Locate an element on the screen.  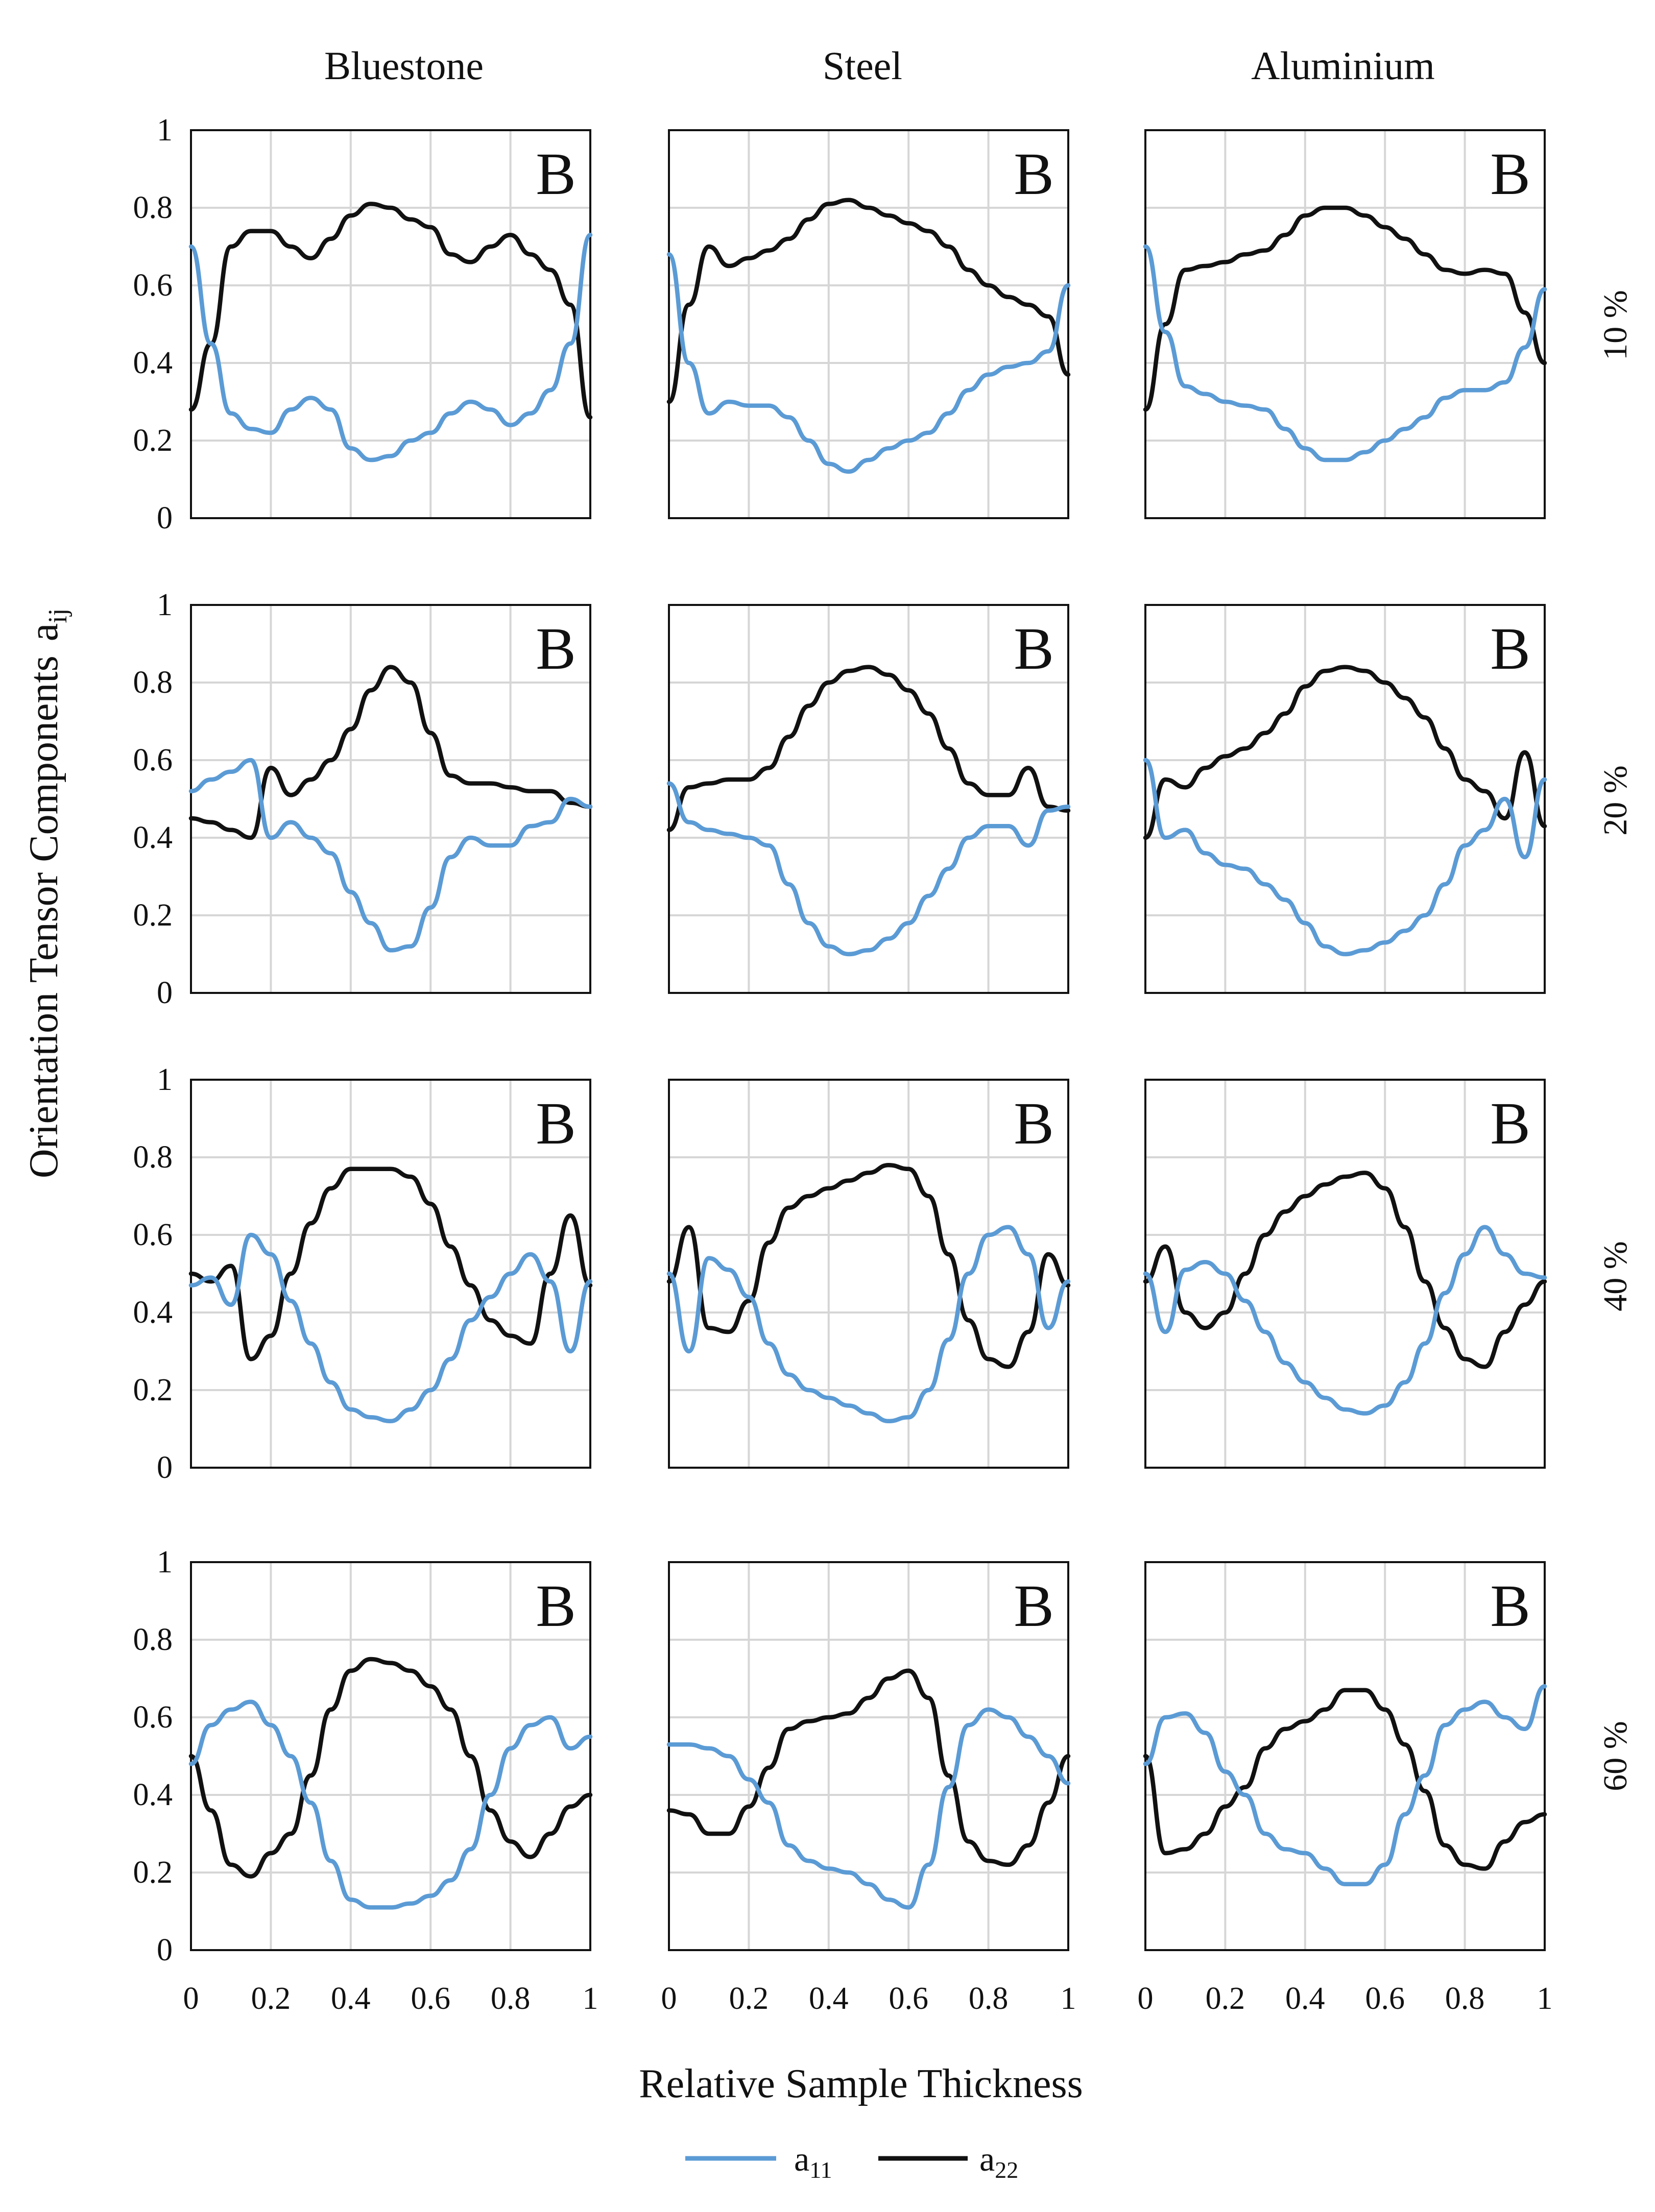
y-axis-title: Orientation Tensor Components aij is located at coordinates (47, 893).